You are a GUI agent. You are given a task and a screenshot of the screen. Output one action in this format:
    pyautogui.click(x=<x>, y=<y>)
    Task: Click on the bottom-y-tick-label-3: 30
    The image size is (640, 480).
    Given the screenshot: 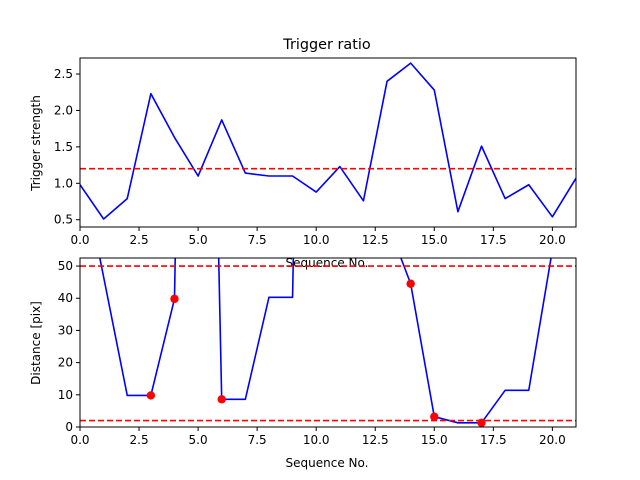 What is the action you would take?
    pyautogui.click(x=65, y=330)
    